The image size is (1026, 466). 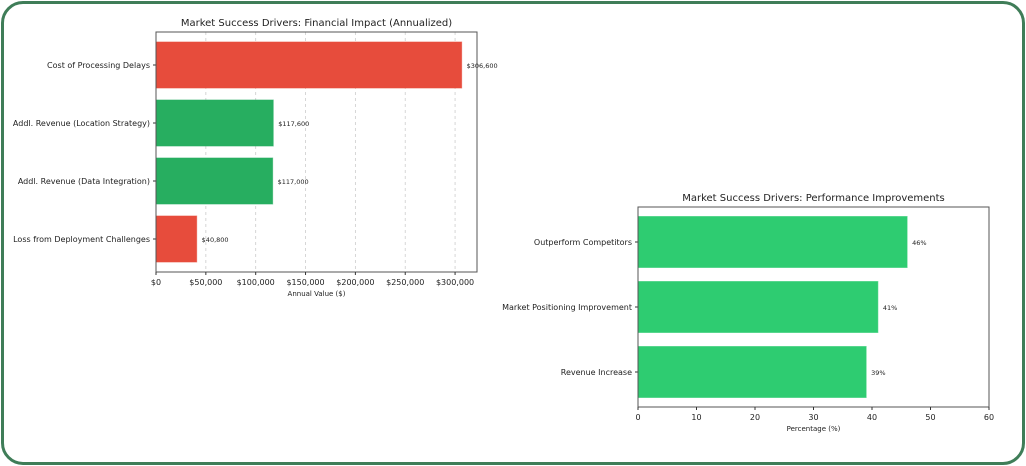 What do you see at coordinates (878, 373) in the screenshot?
I see `performance-data-label: 39%` at bounding box center [878, 373].